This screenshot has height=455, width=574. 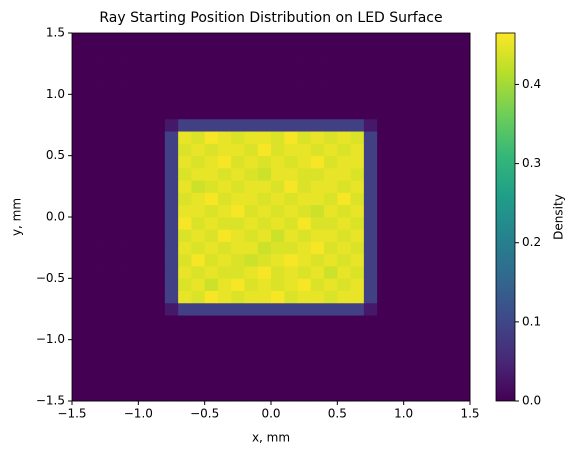 I want to click on y-tick-label: 1.0, so click(x=55, y=94).